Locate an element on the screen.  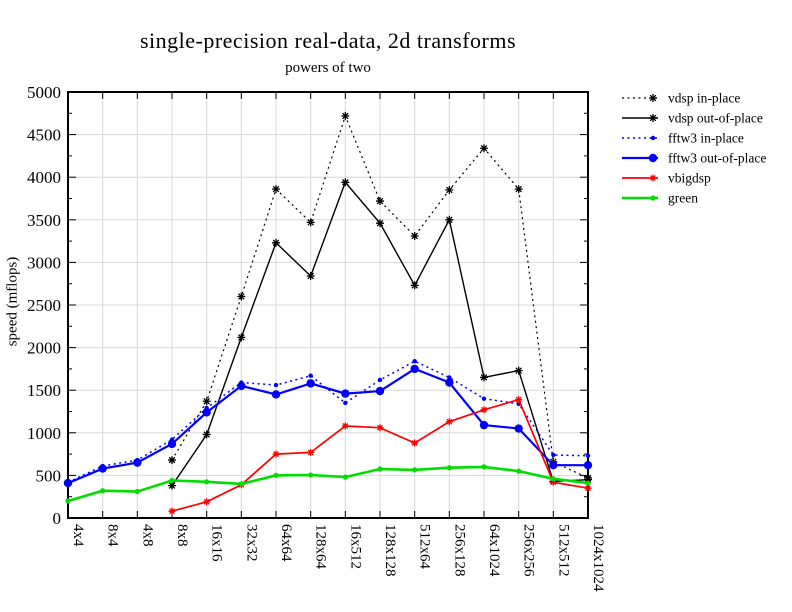
legend-label: fftw3 in-place is located at coordinates (706, 138).